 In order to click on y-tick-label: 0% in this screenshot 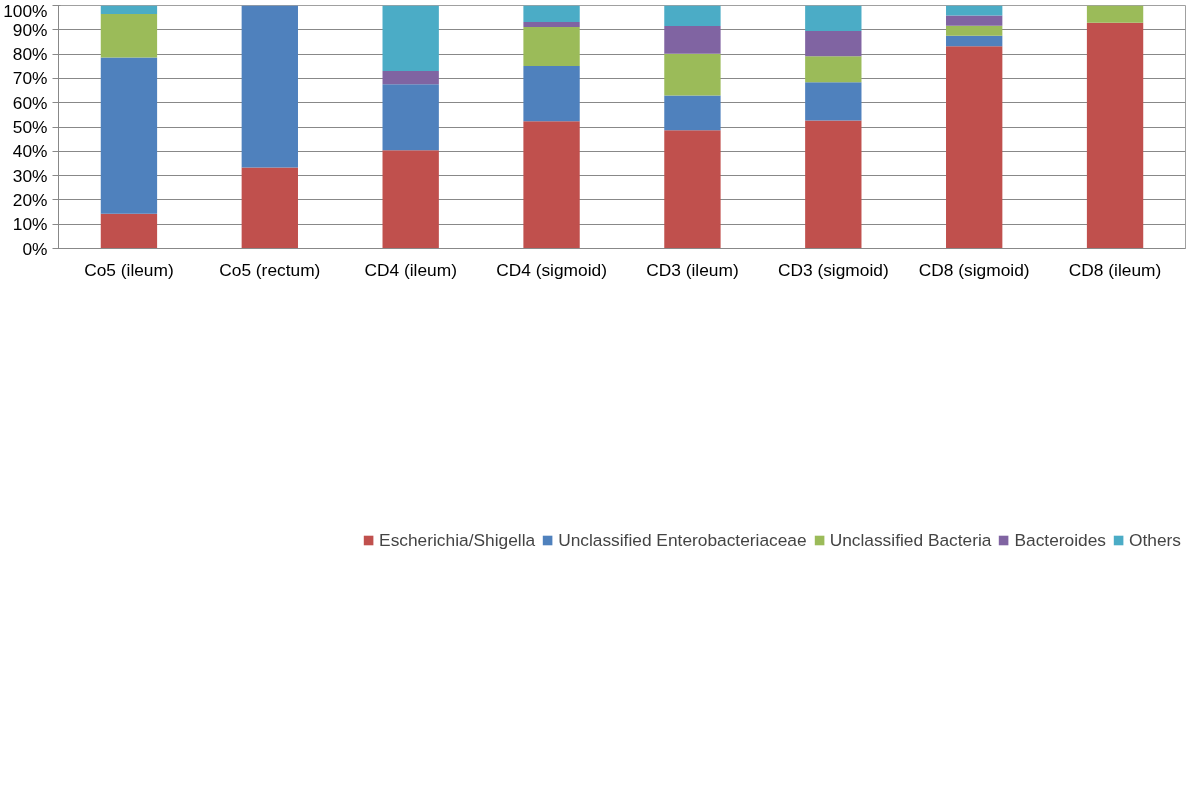, I will do `click(35, 248)`.